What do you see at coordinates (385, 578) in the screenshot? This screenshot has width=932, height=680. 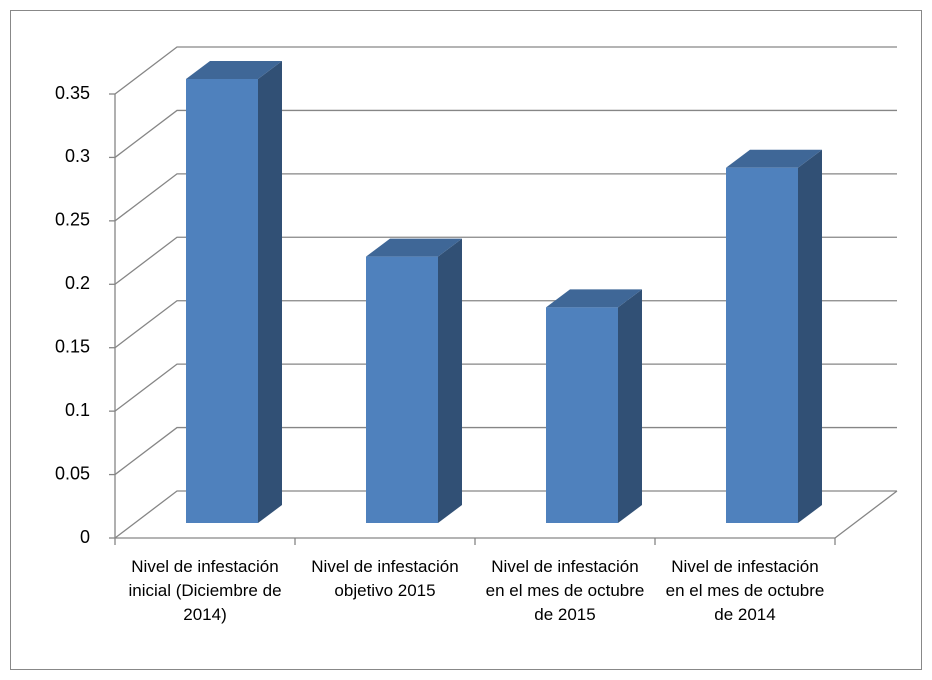 I see `x-tick-label: Nivel de infestación objetivo 2015` at bounding box center [385, 578].